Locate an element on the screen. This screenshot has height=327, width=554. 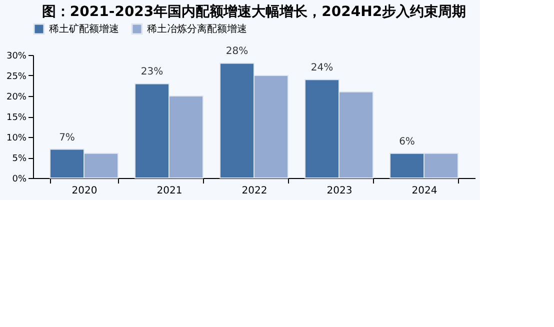
data-label: 23% is located at coordinates (152, 72).